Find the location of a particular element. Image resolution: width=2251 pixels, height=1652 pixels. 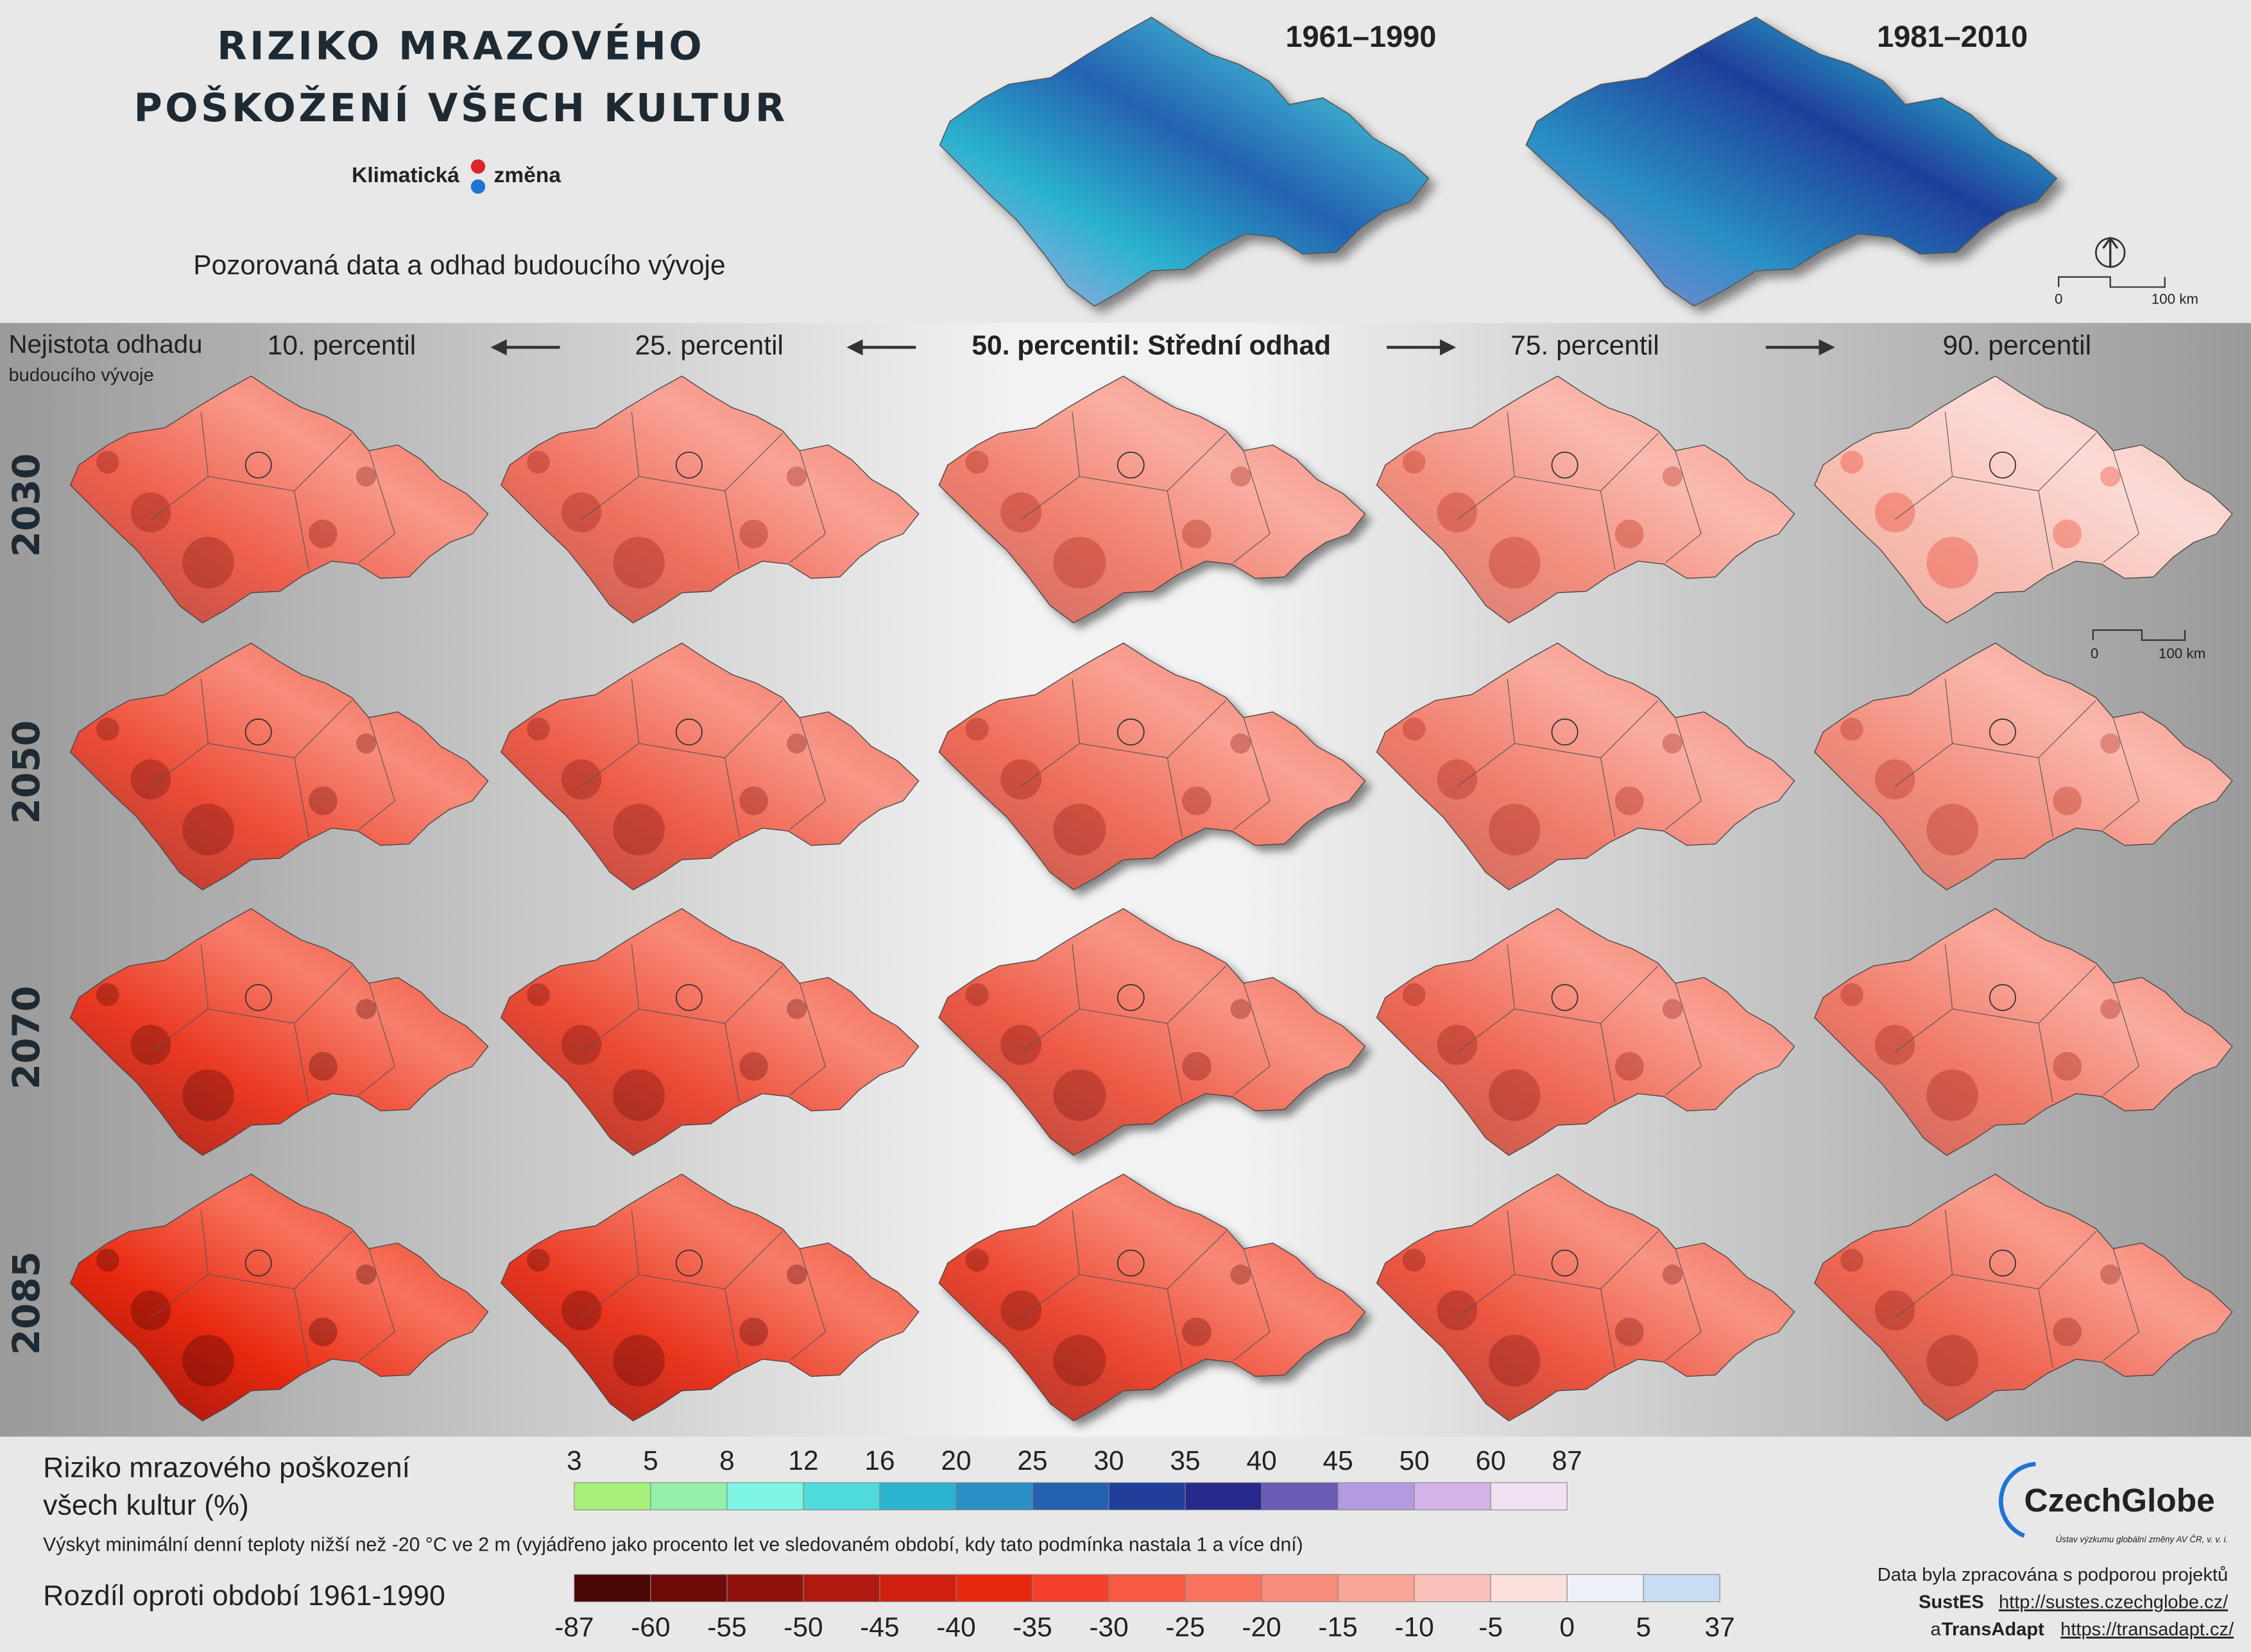

year-label: 2085 is located at coordinates (26, 1303).